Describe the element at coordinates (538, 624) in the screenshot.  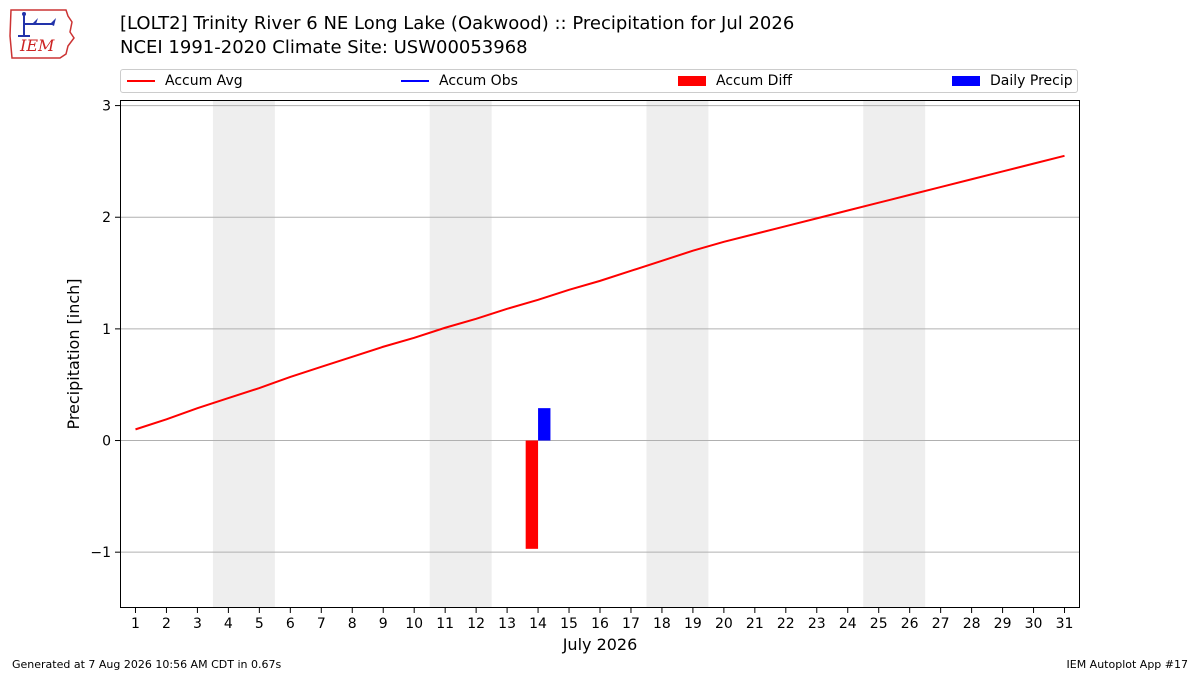
I see `x-tick-label: 14` at that location.